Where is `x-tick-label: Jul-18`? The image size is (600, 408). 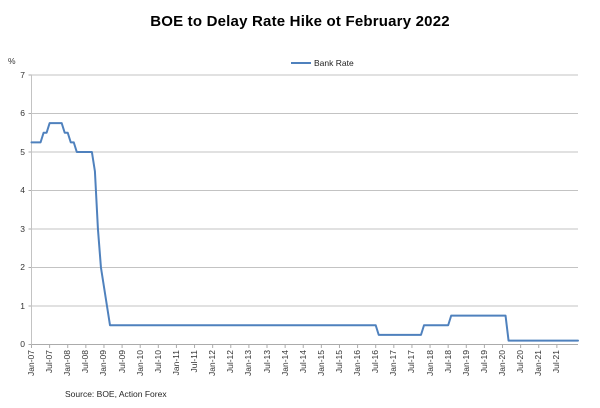
x-tick-label: Jul-18 is located at coordinates (447, 362).